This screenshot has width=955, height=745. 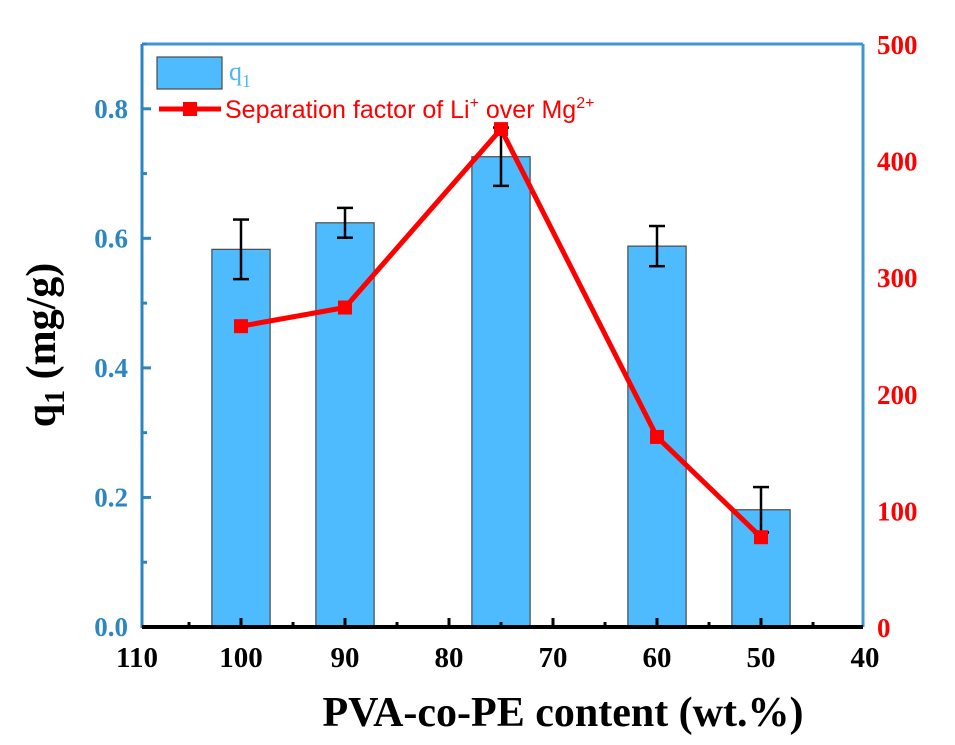 What do you see at coordinates (657, 658) in the screenshot?
I see `x-tick-label: 60` at bounding box center [657, 658].